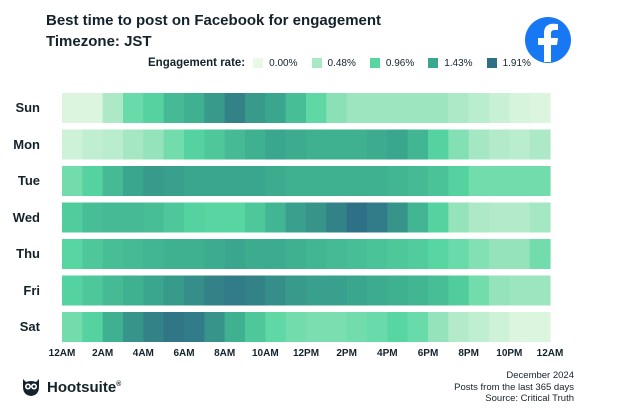  Describe the element at coordinates (31, 290) in the screenshot. I see `day-label-fri: Fri` at that location.